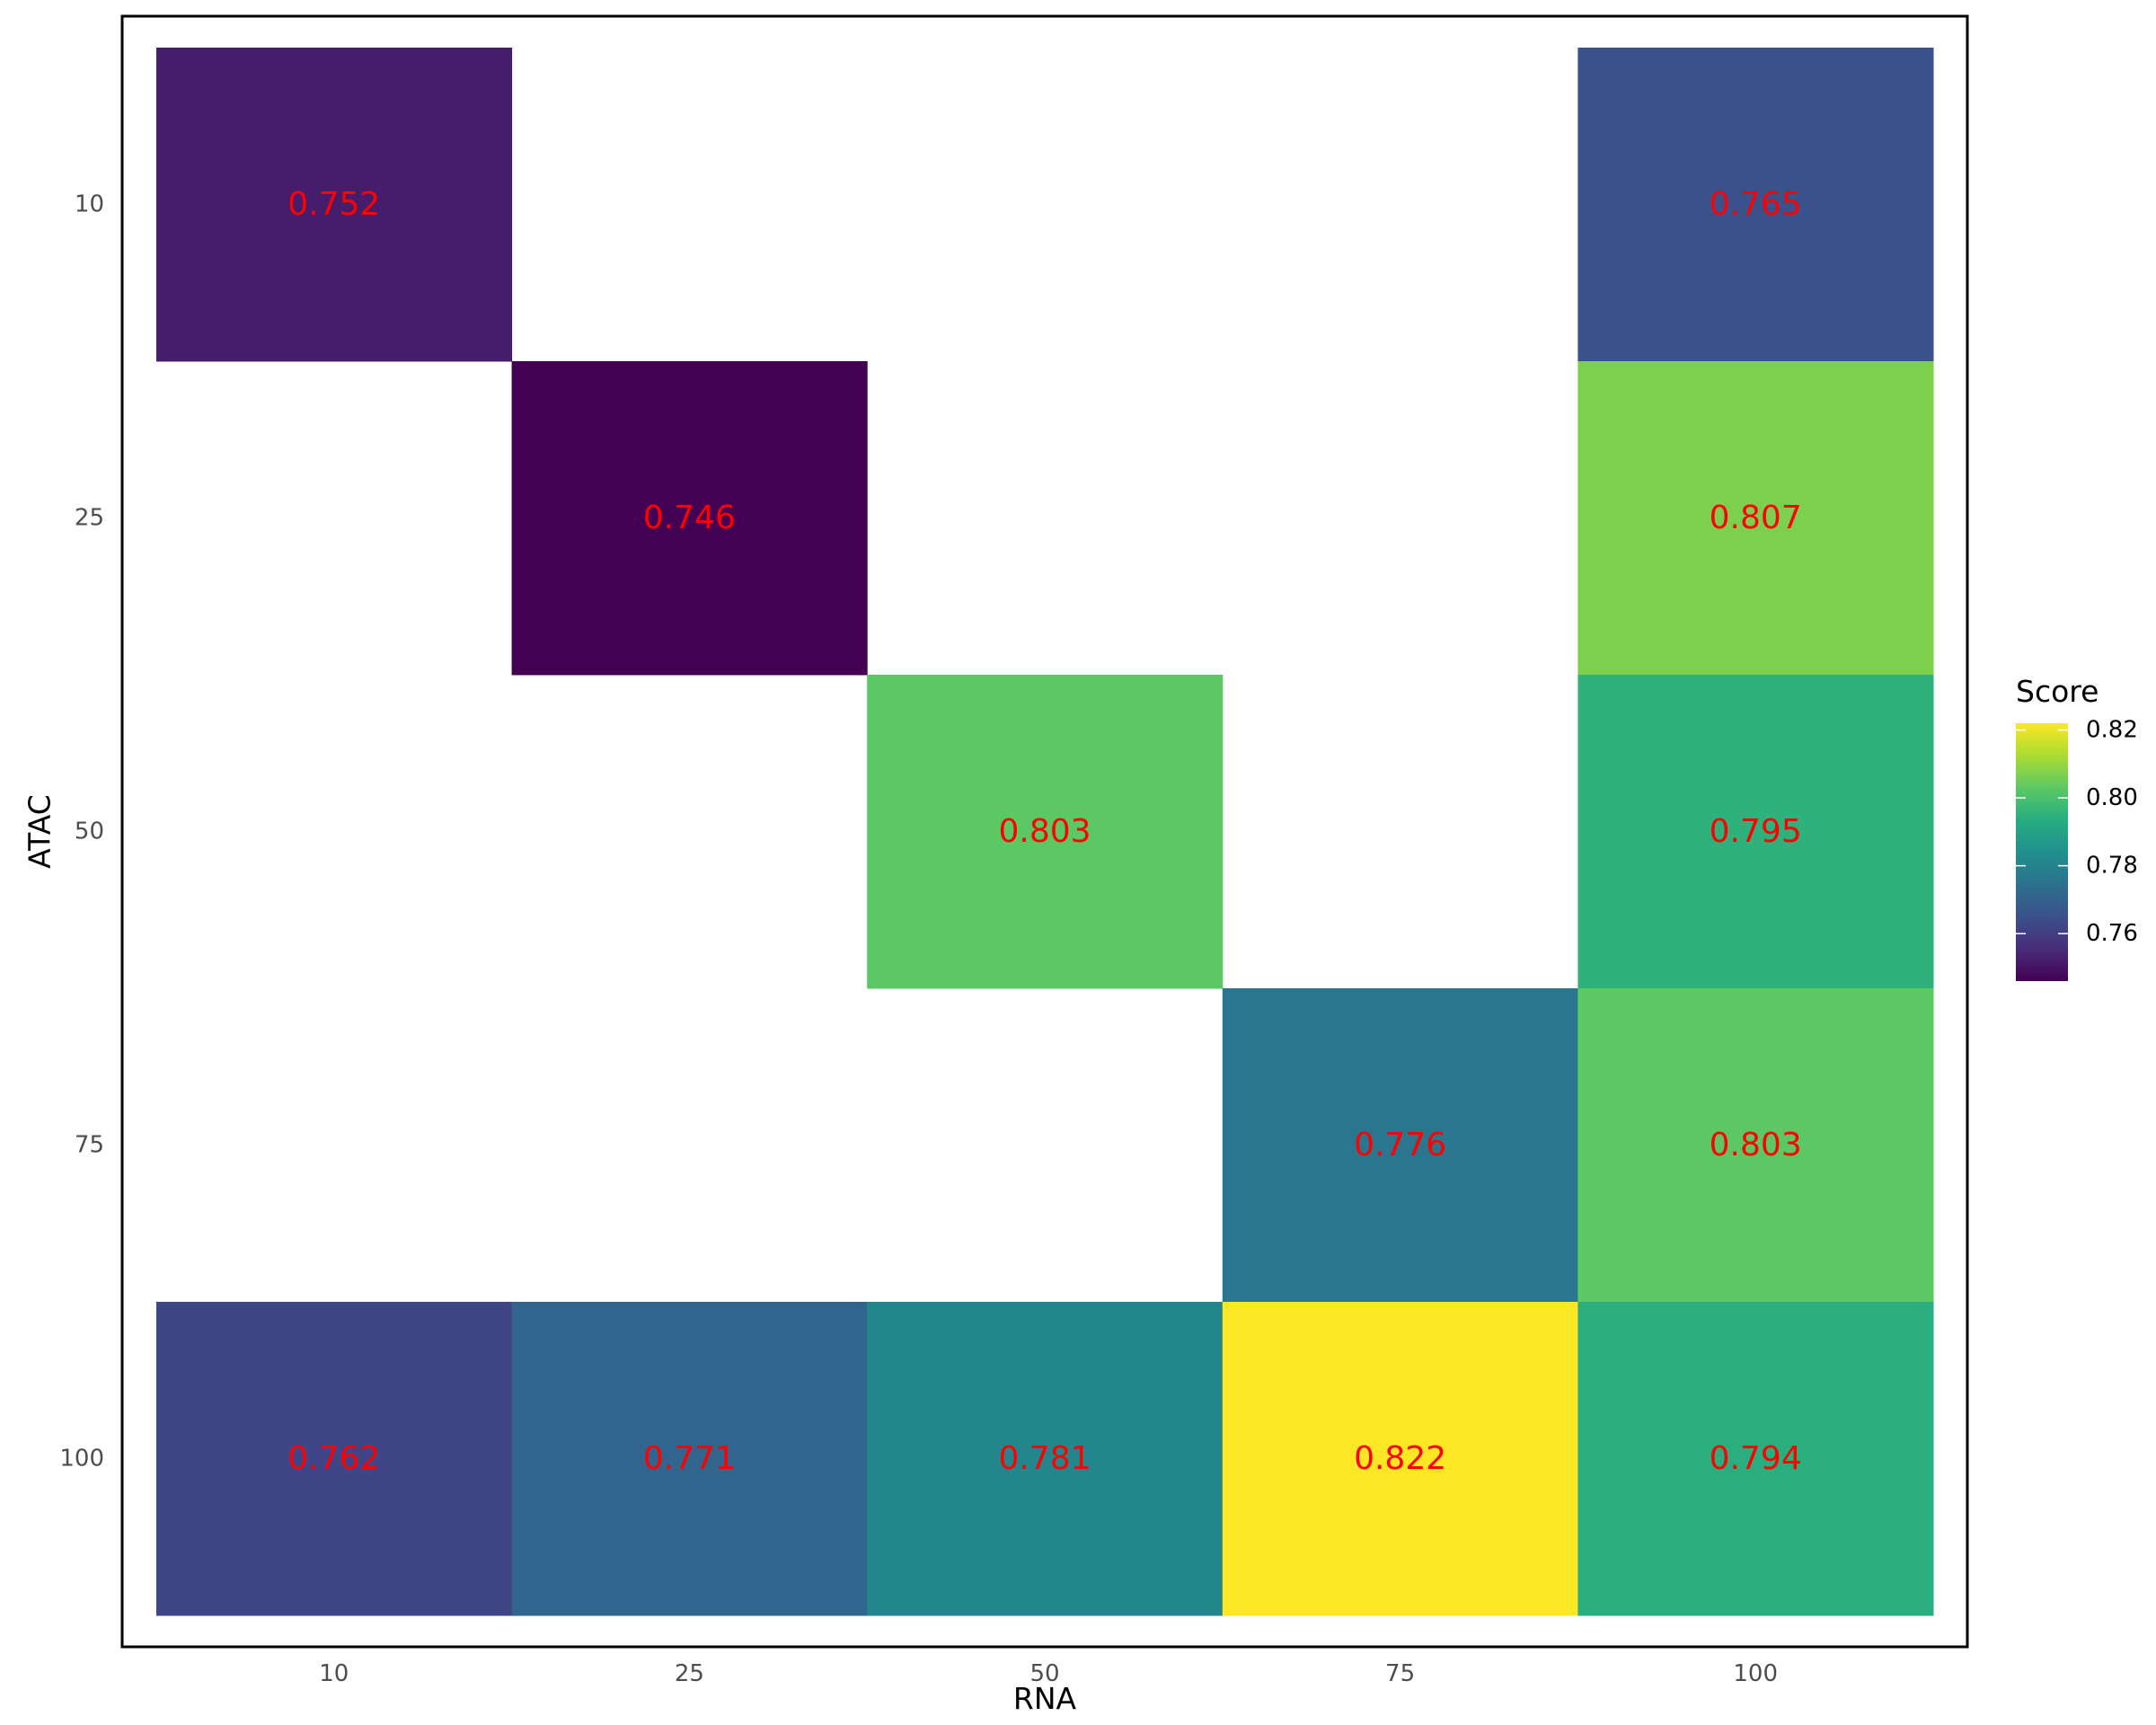 The height and width of the screenshot is (1725, 2156). I want to click on legend-tick-label: 0.82, so click(2112, 730).